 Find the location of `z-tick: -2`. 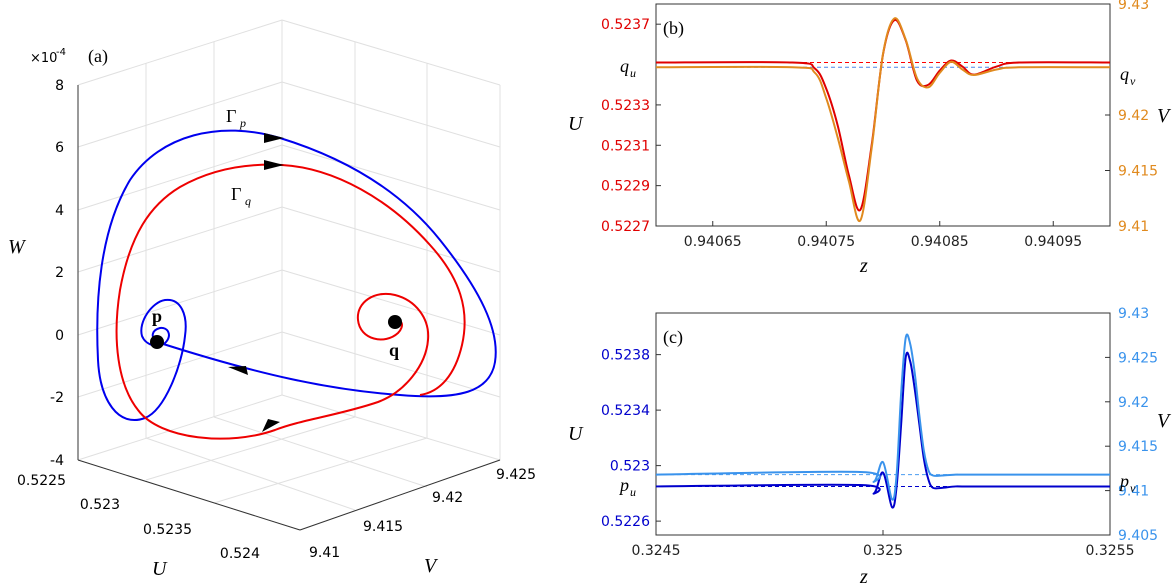

z-tick: -2 is located at coordinates (57, 398).